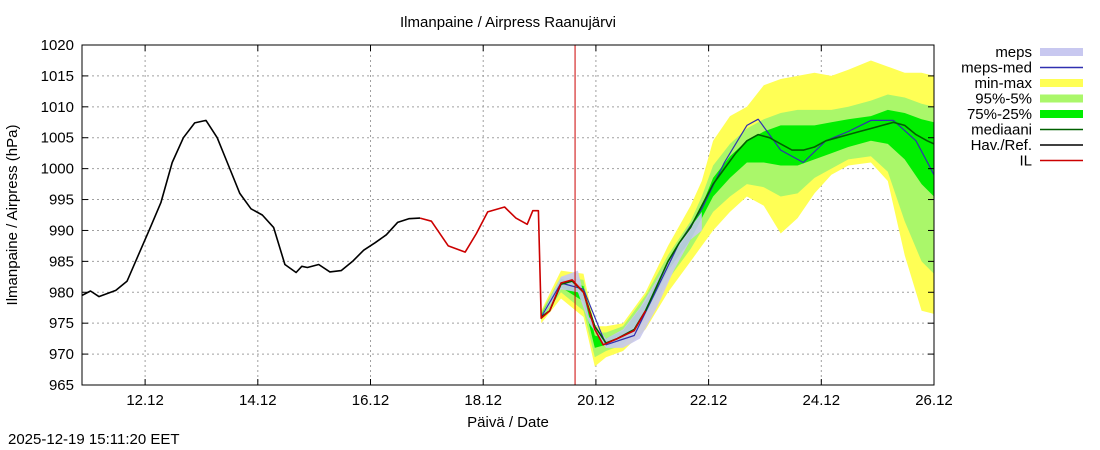 The image size is (1100, 450). I want to click on x-tick-label: 16.12, so click(371, 400).